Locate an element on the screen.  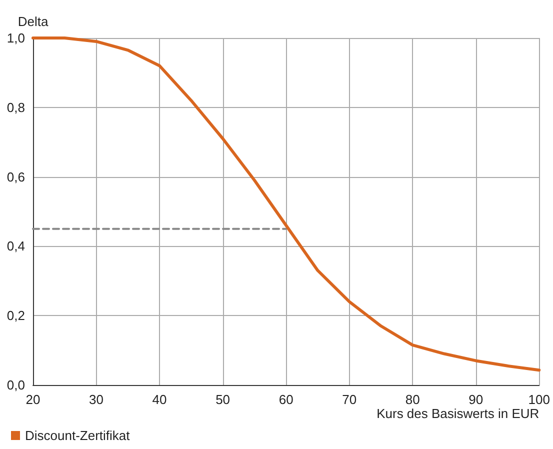
x-tick-label: 60 is located at coordinates (286, 399).